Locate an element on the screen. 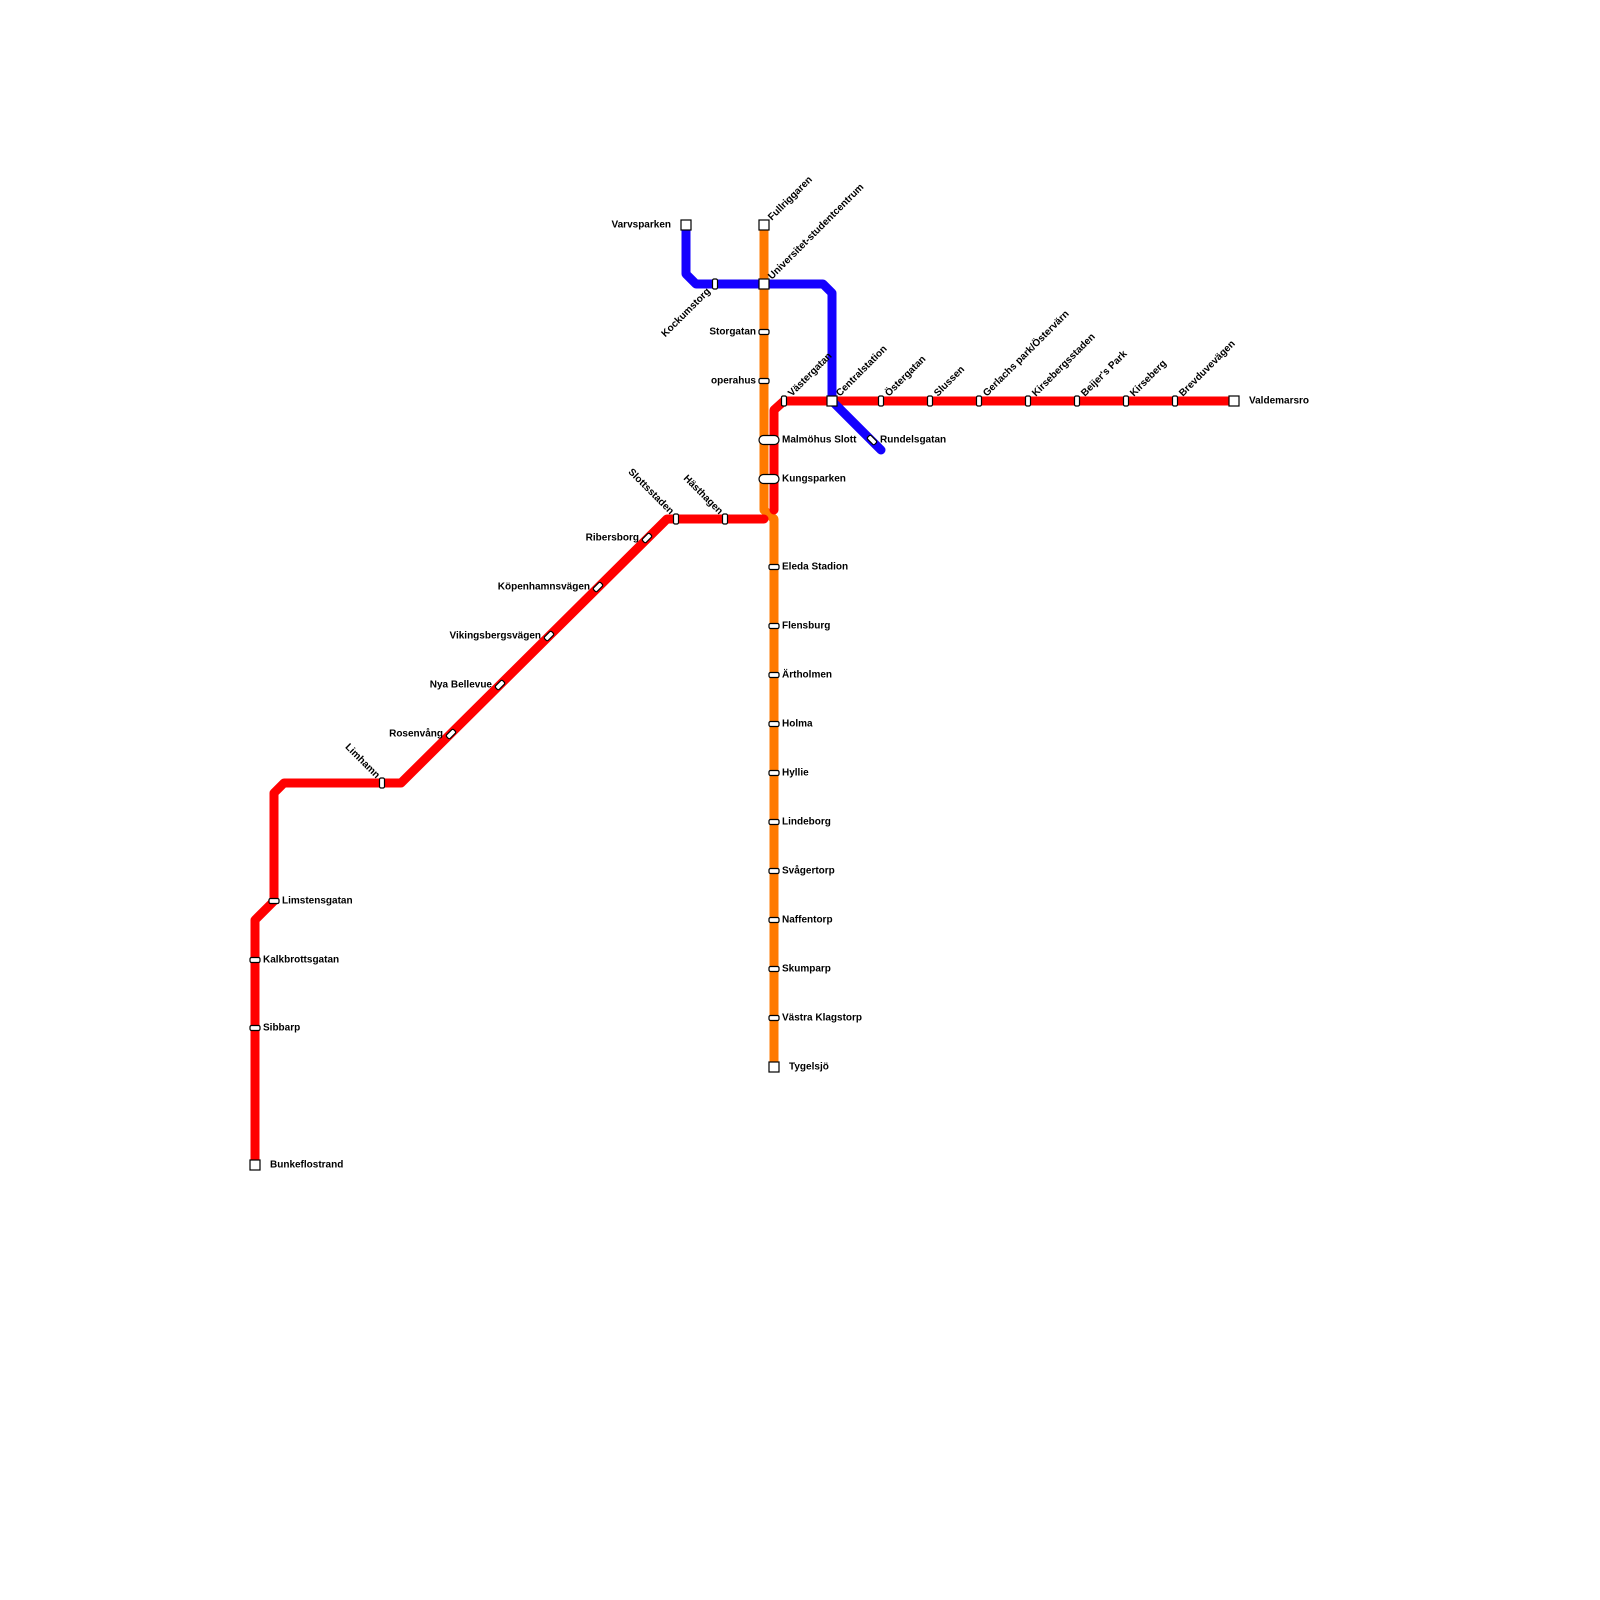  orange-line is located at coordinates (769, 646).